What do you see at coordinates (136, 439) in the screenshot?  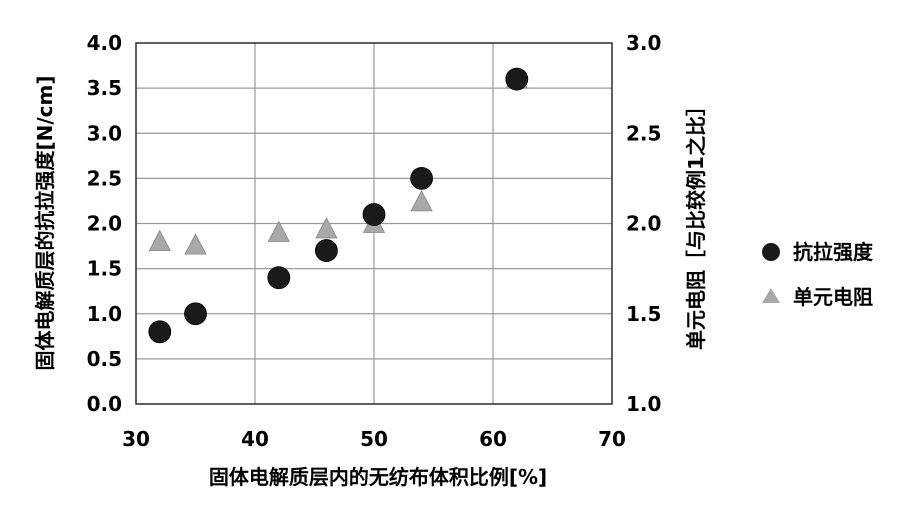 I see `x-tick-label: 30` at bounding box center [136, 439].